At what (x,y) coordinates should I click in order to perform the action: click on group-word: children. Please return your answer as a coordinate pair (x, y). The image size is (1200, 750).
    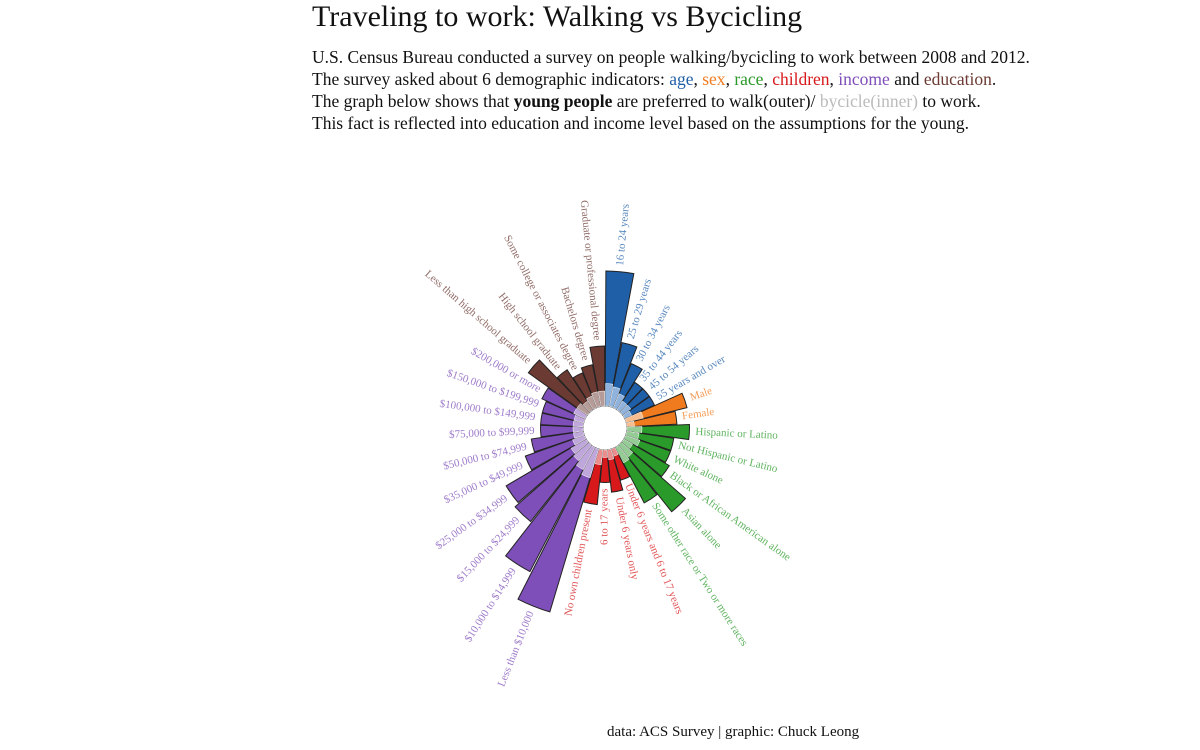
    Looking at the image, I should click on (801, 79).